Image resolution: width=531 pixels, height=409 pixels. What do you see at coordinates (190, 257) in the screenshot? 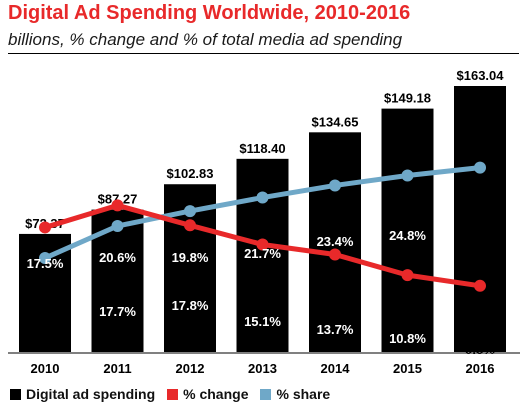
I see `share-label-2012: 19.8%` at bounding box center [190, 257].